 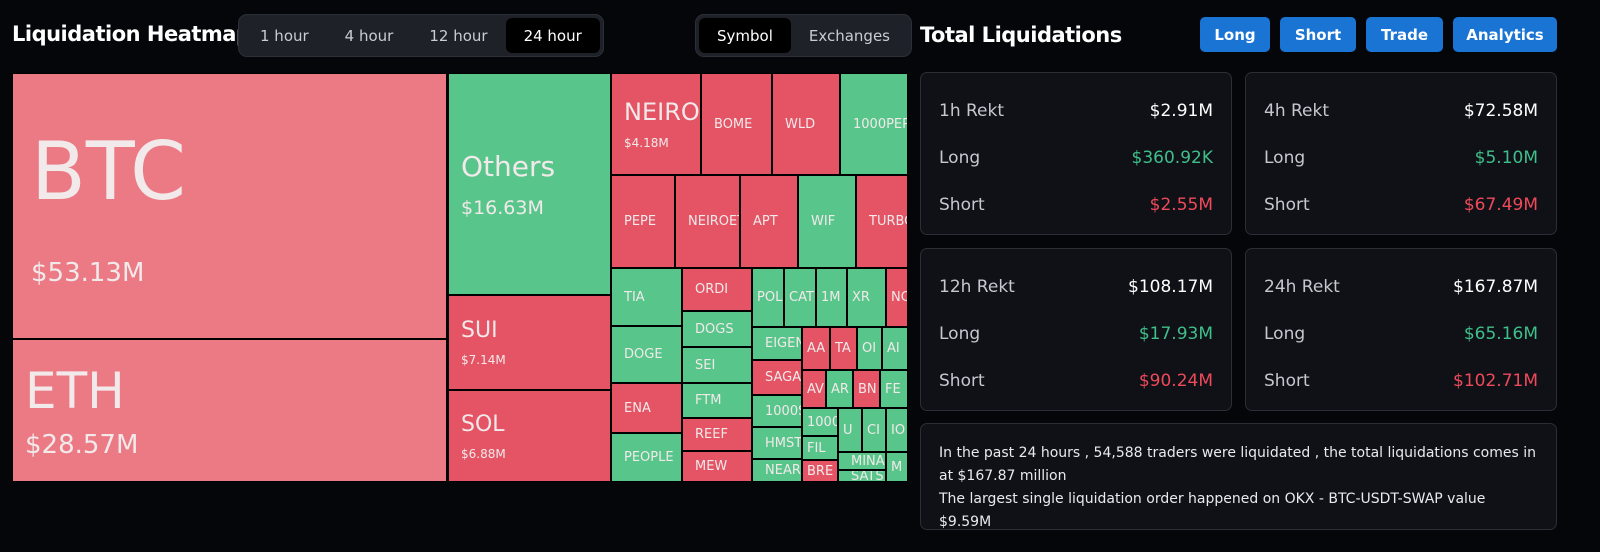 I want to click on tile-neiroeth: NEIROETH, so click(x=707, y=221).